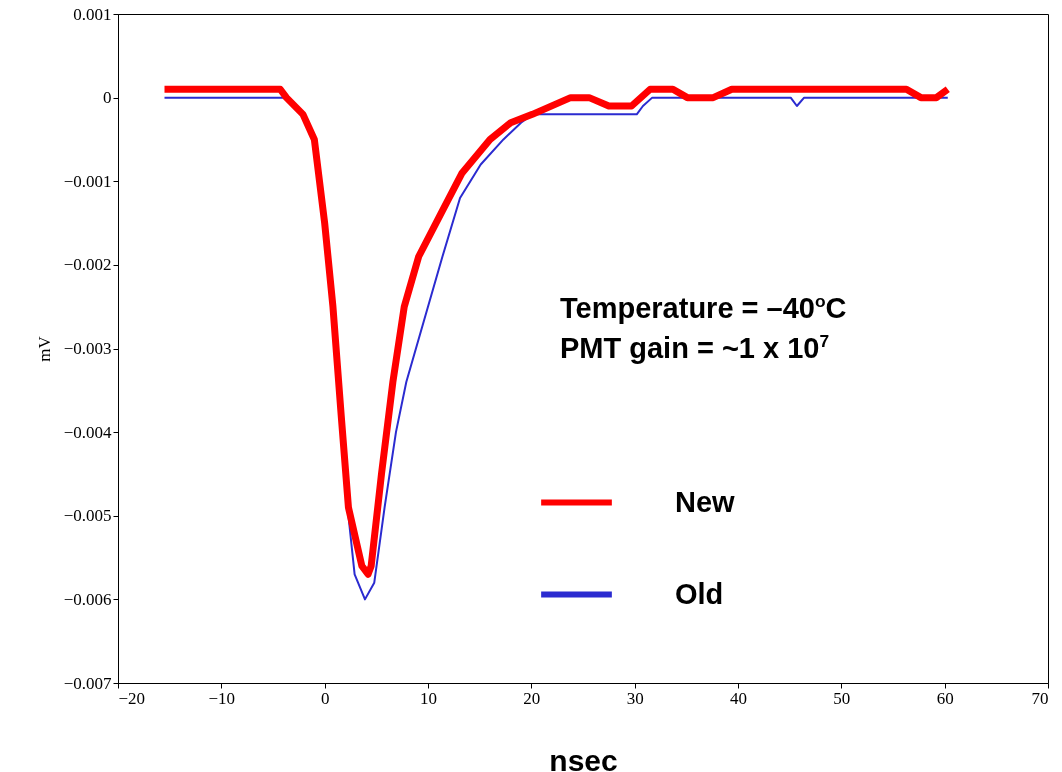  What do you see at coordinates (87, 265) in the screenshot?
I see `y-tick-label: −0.002` at bounding box center [87, 265].